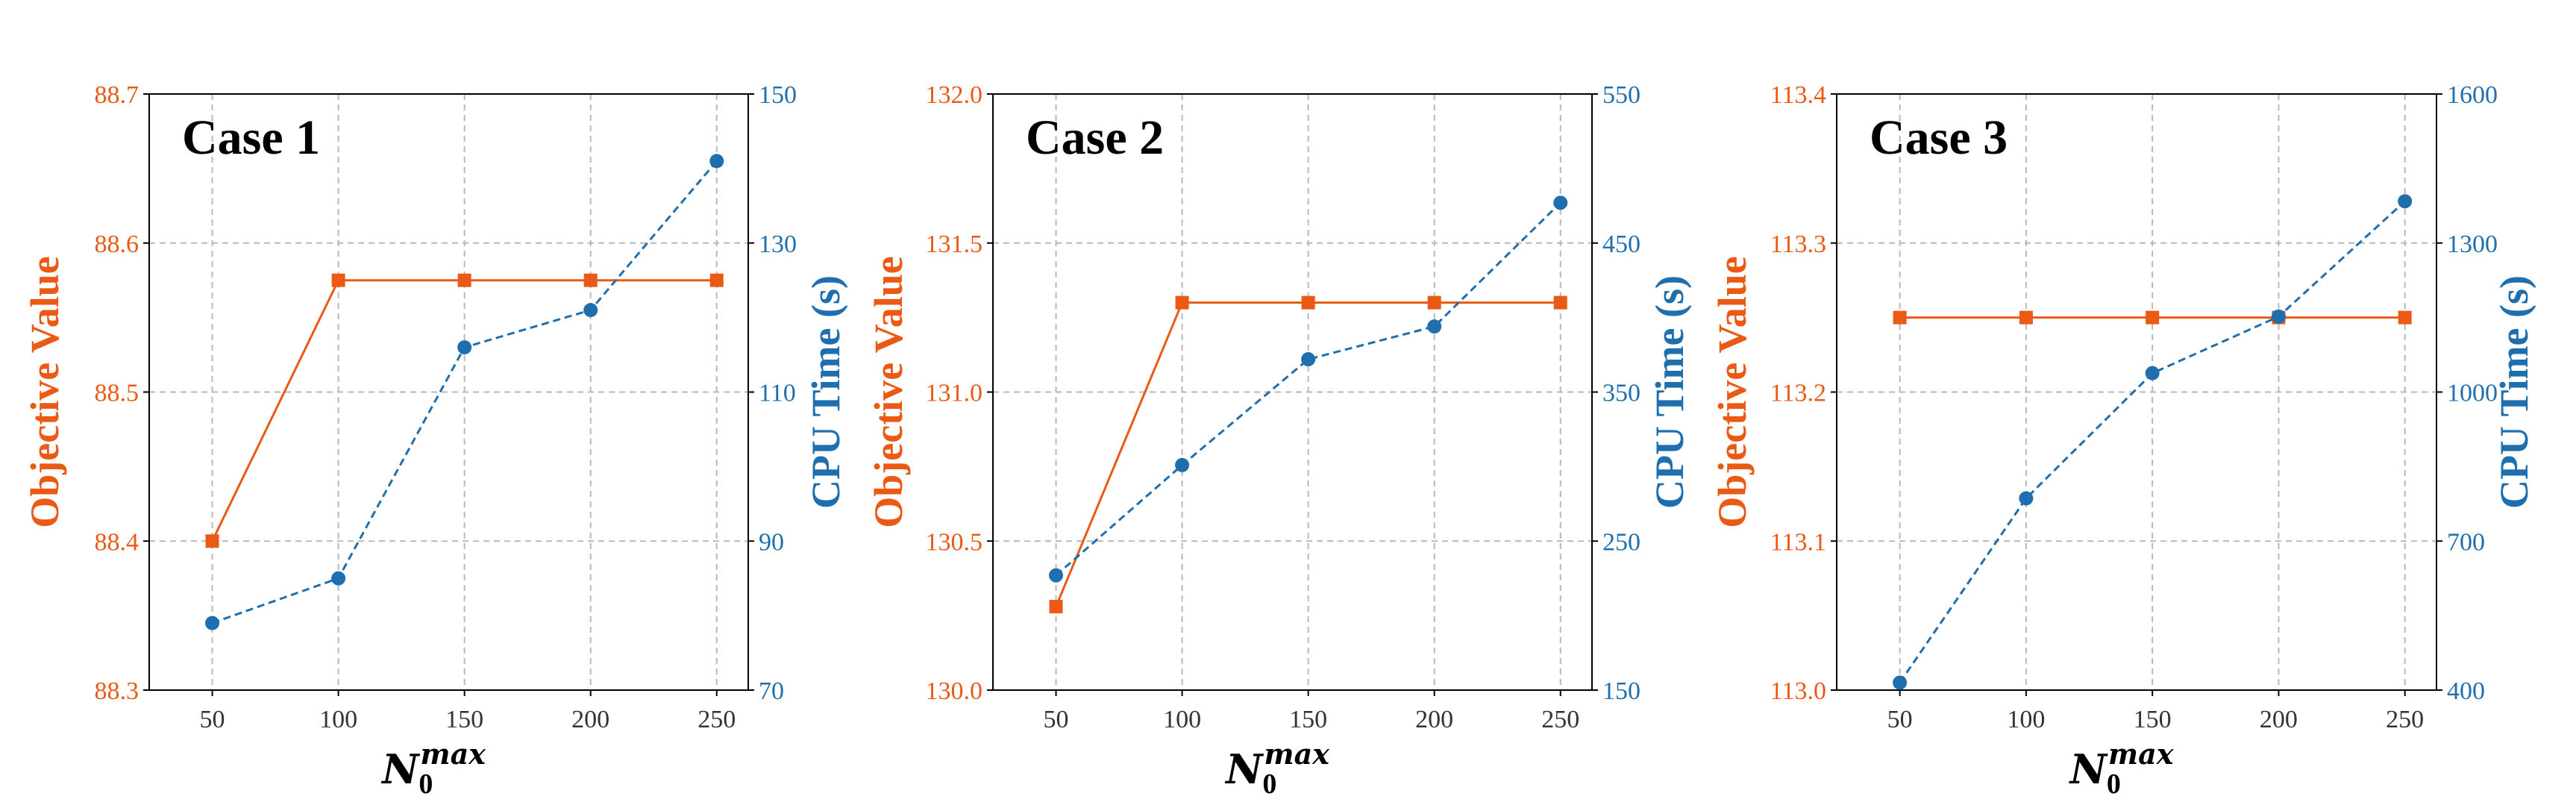 The width and height of the screenshot is (2576, 805). I want to click on y-tick-label: 130.5, so click(954, 542).